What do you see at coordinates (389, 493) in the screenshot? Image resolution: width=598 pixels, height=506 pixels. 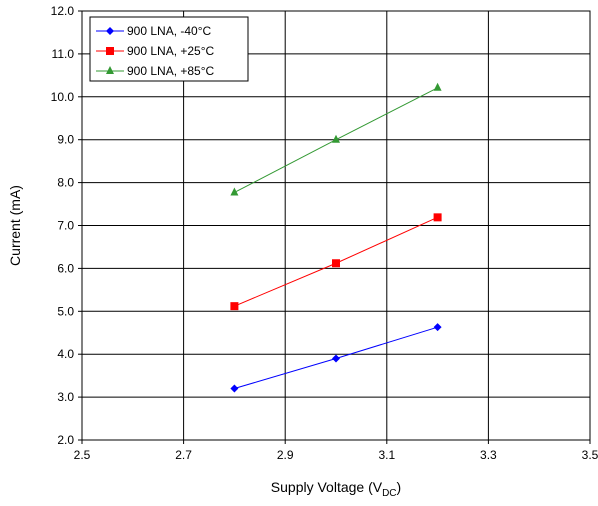 I see `x-axis-title-subscript: DC` at bounding box center [389, 493].